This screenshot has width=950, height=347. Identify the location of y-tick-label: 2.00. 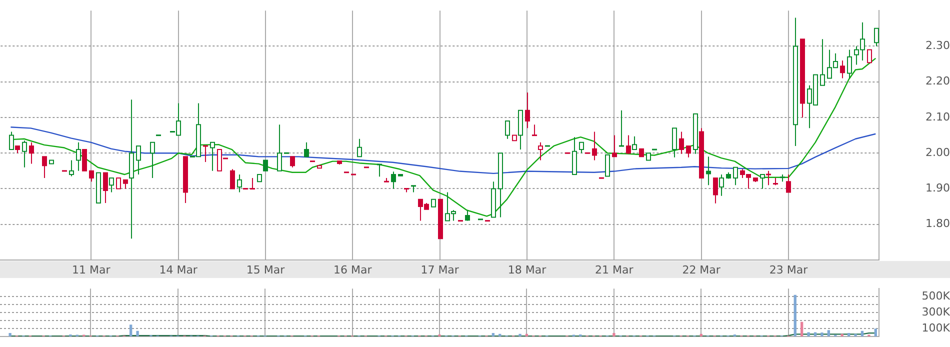
(938, 152).